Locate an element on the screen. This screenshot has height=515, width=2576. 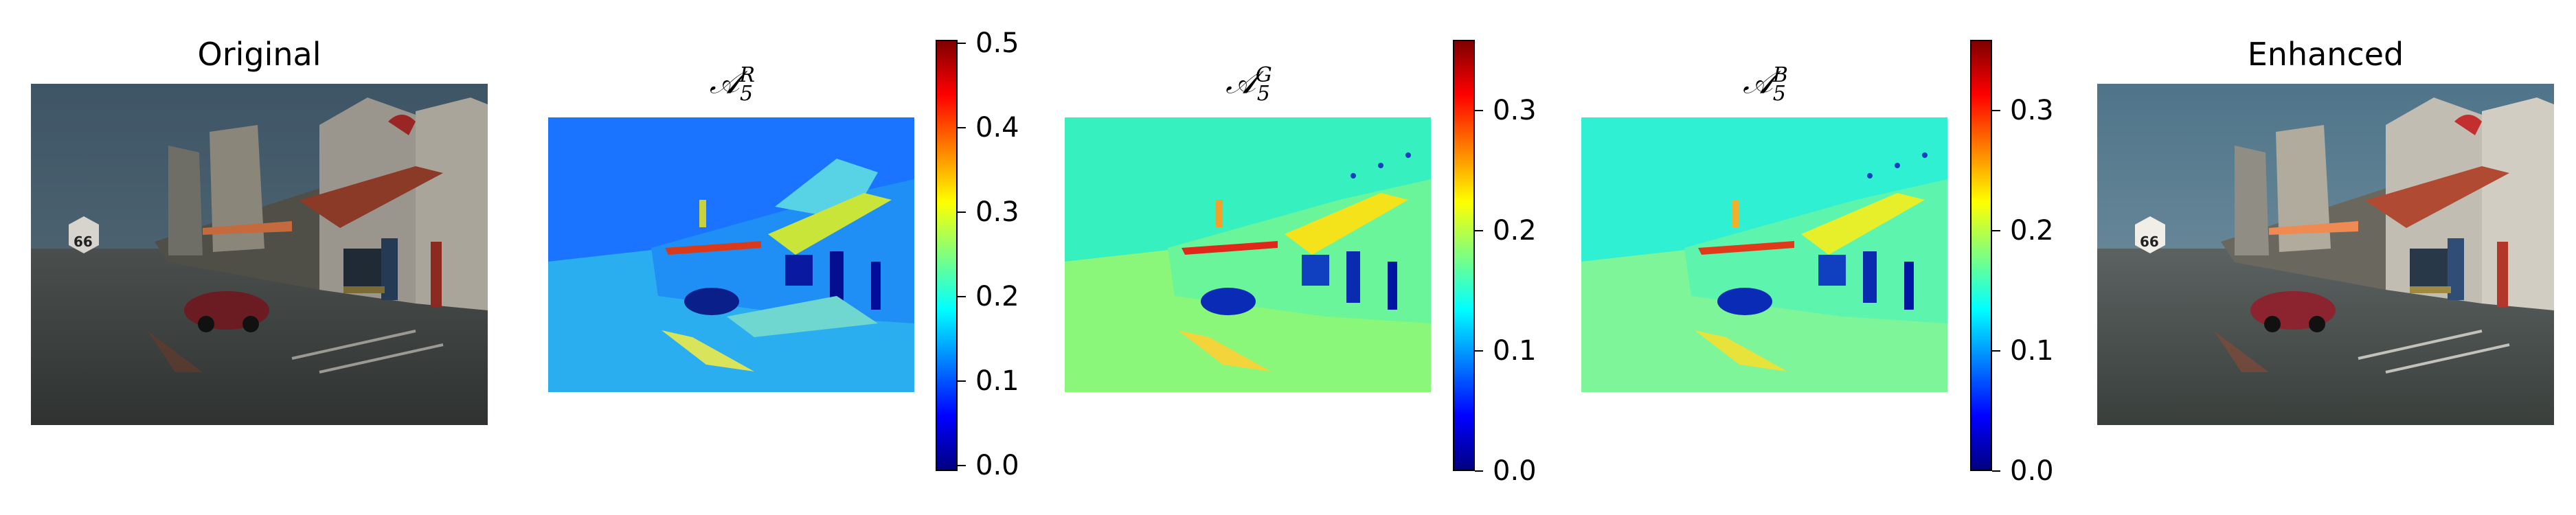
colorbar-g-tick-label: 0.0 is located at coordinates (1515, 471).